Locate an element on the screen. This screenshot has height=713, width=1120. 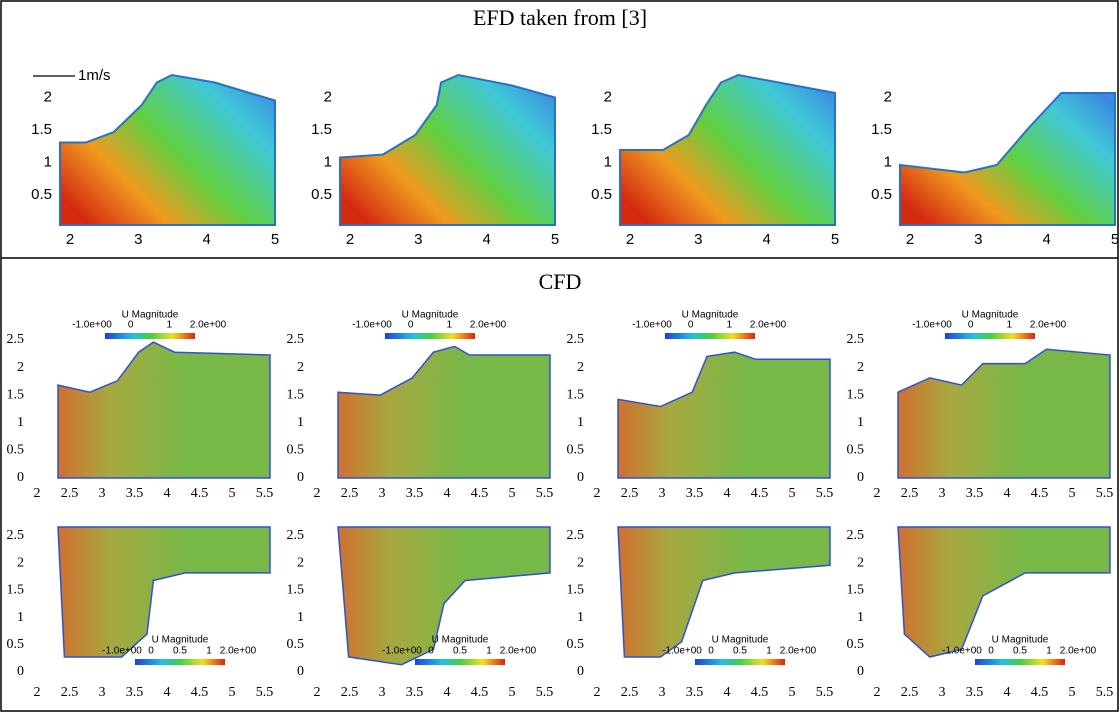
scale-label: 1m/s is located at coordinates (94, 75).